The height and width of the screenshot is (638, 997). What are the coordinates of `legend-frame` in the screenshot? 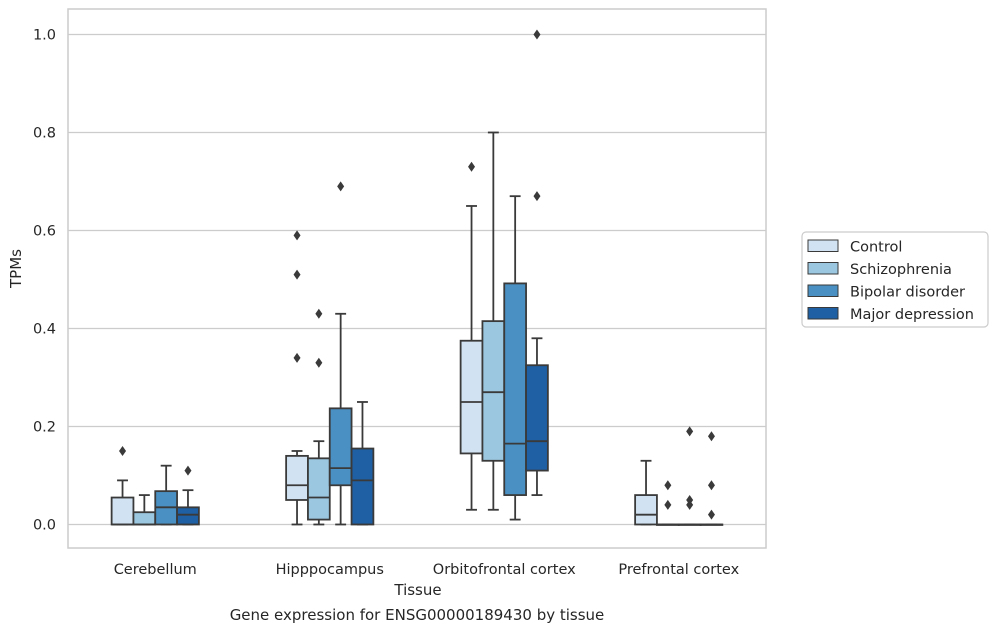 It's located at (895, 279).